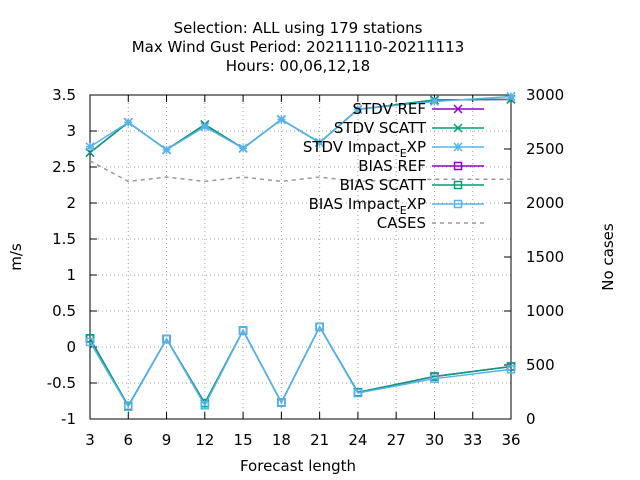 This screenshot has height=480, width=640. I want to click on legend-label-text: BIAS REF, so click(392, 166).